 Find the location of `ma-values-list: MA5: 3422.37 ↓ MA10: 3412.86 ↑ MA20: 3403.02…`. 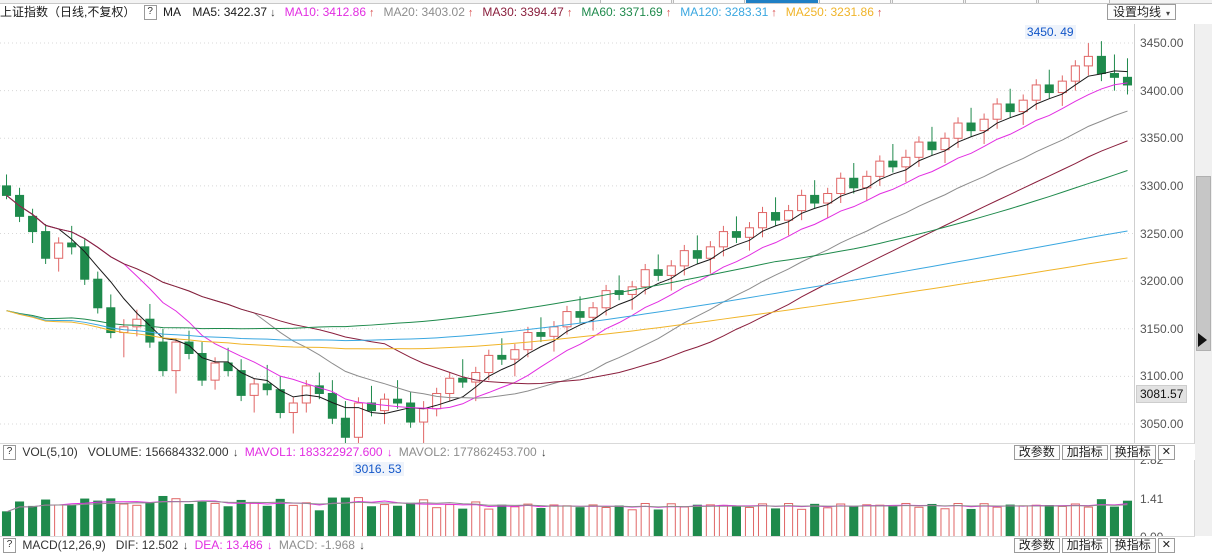

ma-values-list: MA5: 3422.37 ↓ MA10: 3412.86 ↑ MA20: 3403.02… is located at coordinates (535, 12).